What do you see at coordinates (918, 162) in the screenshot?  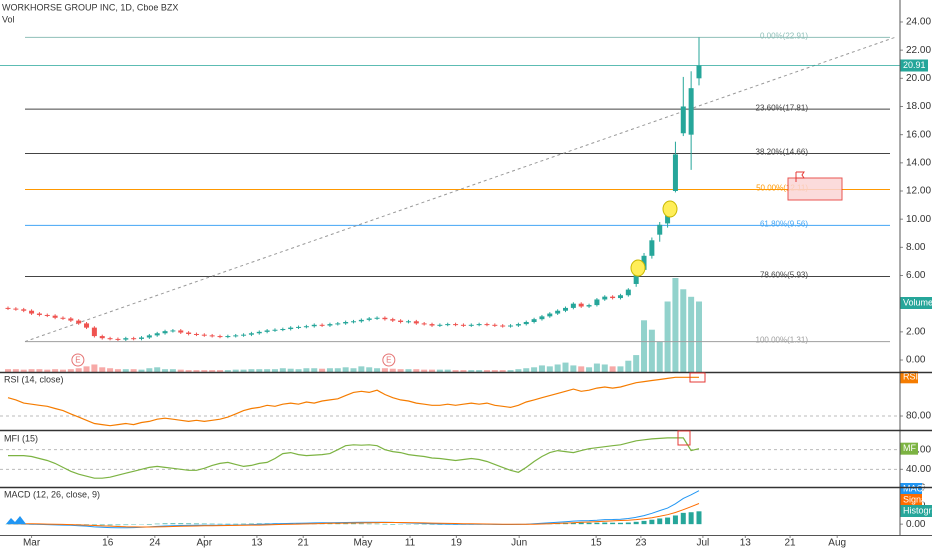 I see `y-tick-label: 14.00` at bounding box center [918, 162].